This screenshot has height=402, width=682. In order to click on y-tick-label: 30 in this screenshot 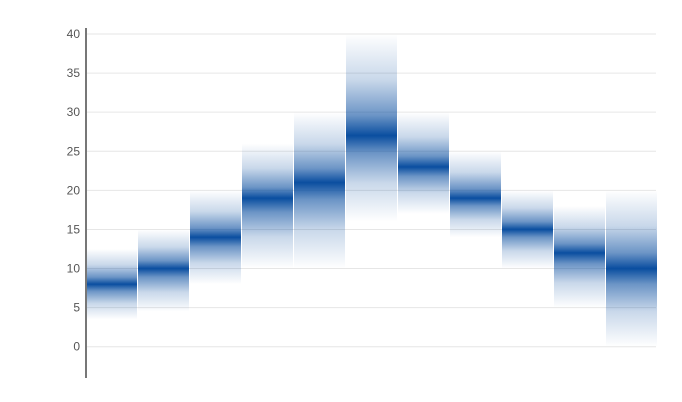, I will do `click(74, 112)`.